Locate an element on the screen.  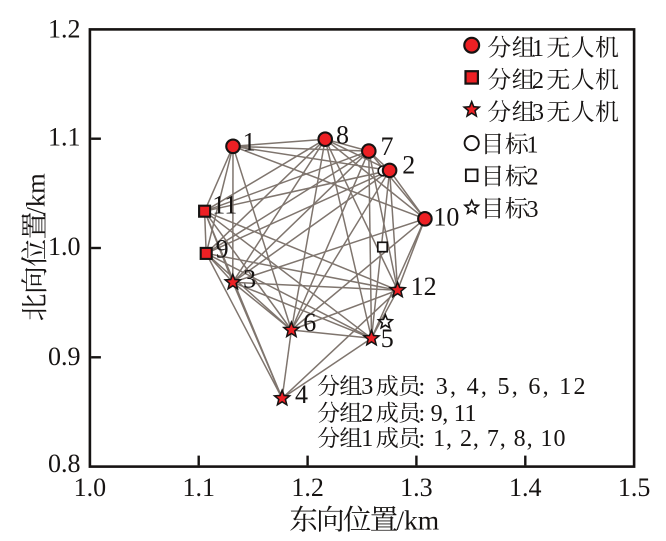
svg-text: 0.9 is located at coordinates (64, 356).